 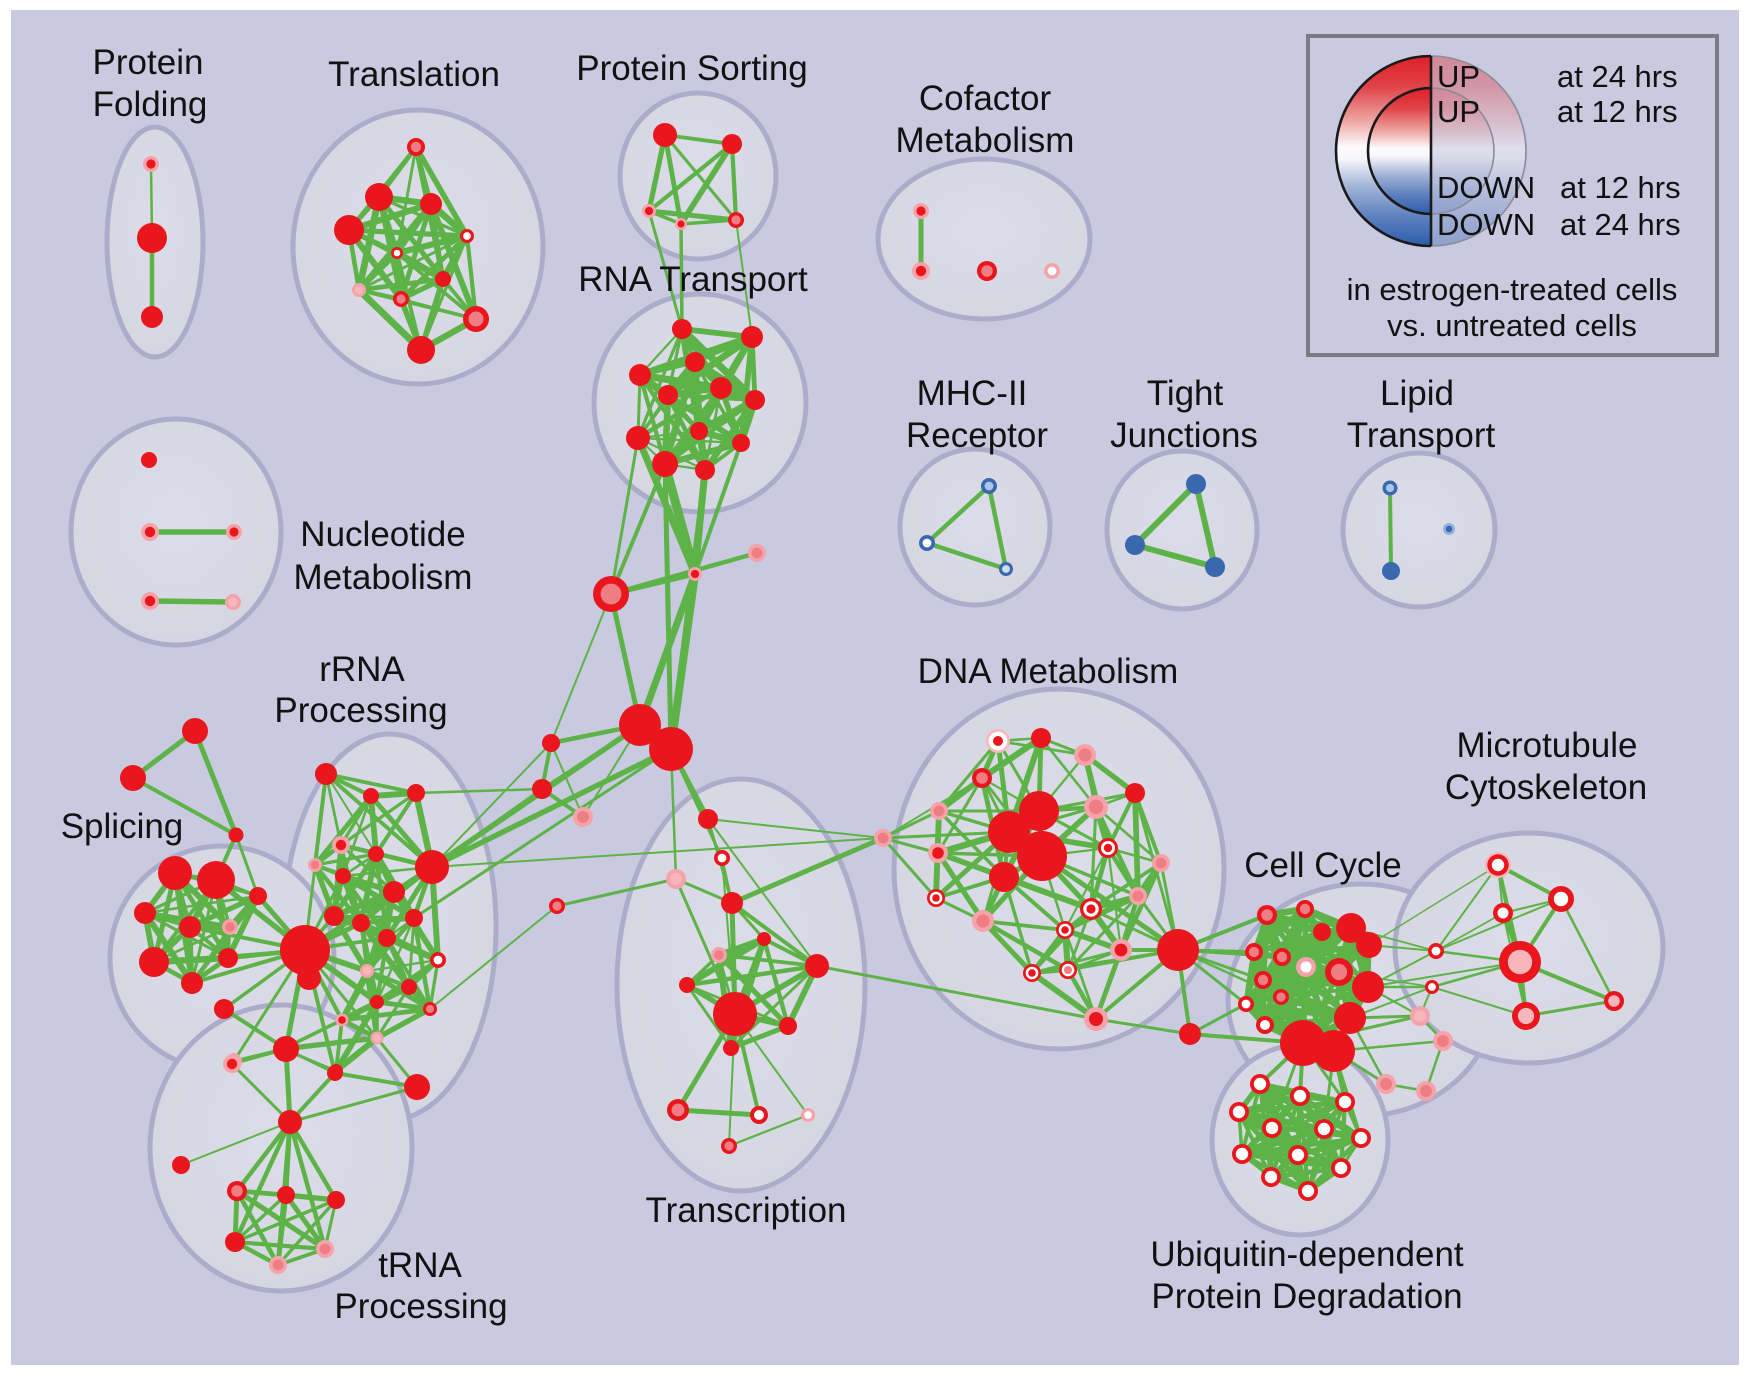 I want to click on svg-text: DNA Metabolism, so click(x=1048, y=671).